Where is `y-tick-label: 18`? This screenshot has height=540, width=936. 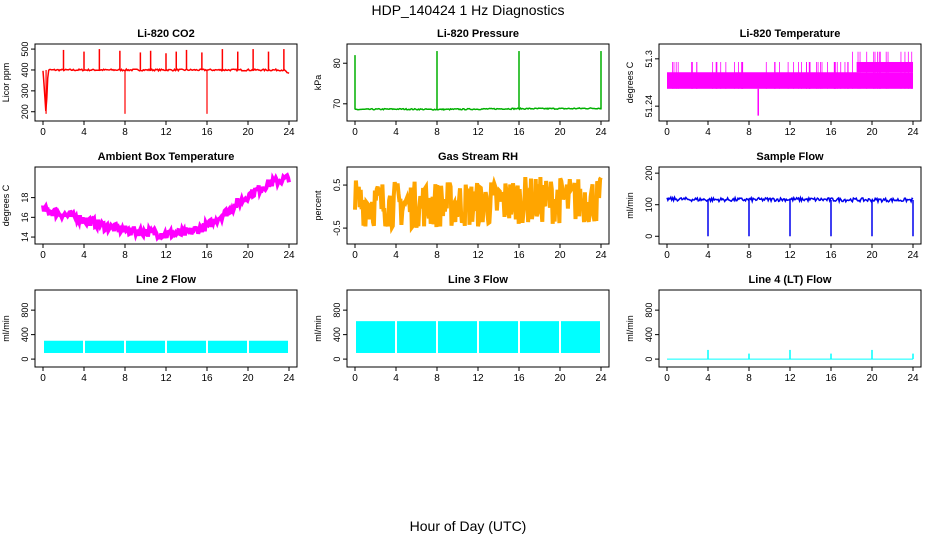
y-tick-label: 18 is located at coordinates (25, 198).